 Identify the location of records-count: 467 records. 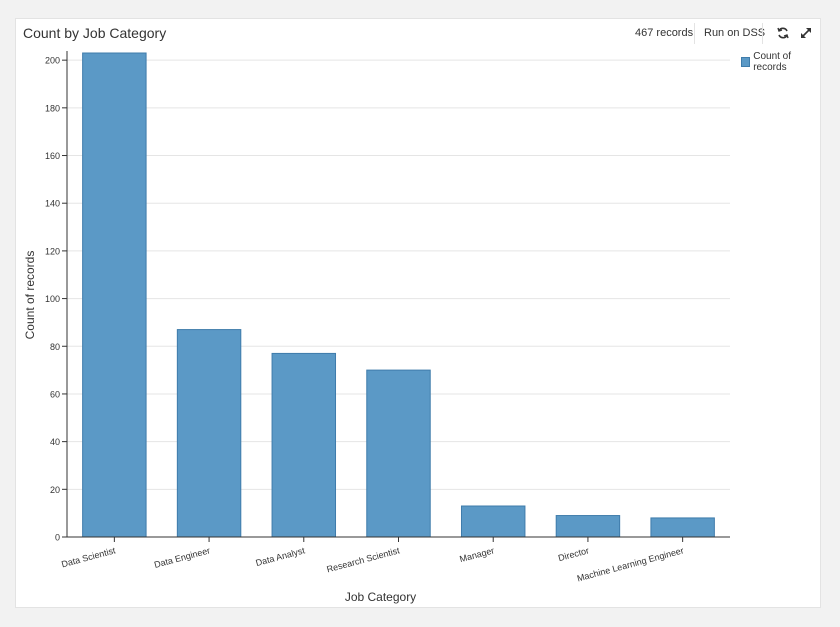
(664, 33).